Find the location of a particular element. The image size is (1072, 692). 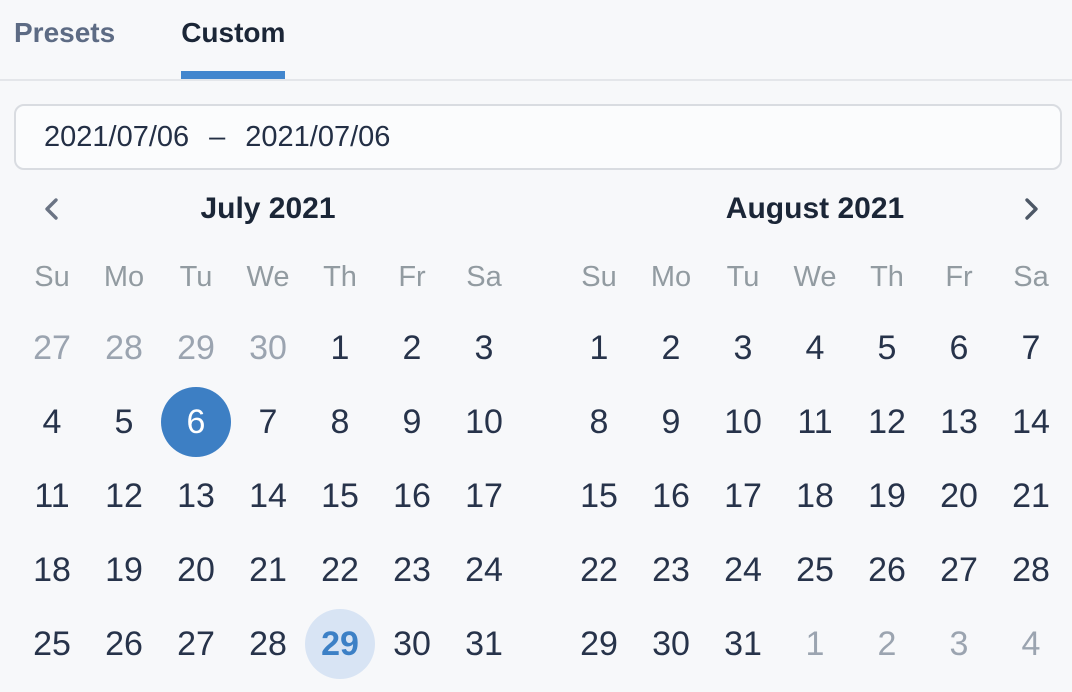

day-number: 22 is located at coordinates (599, 569).